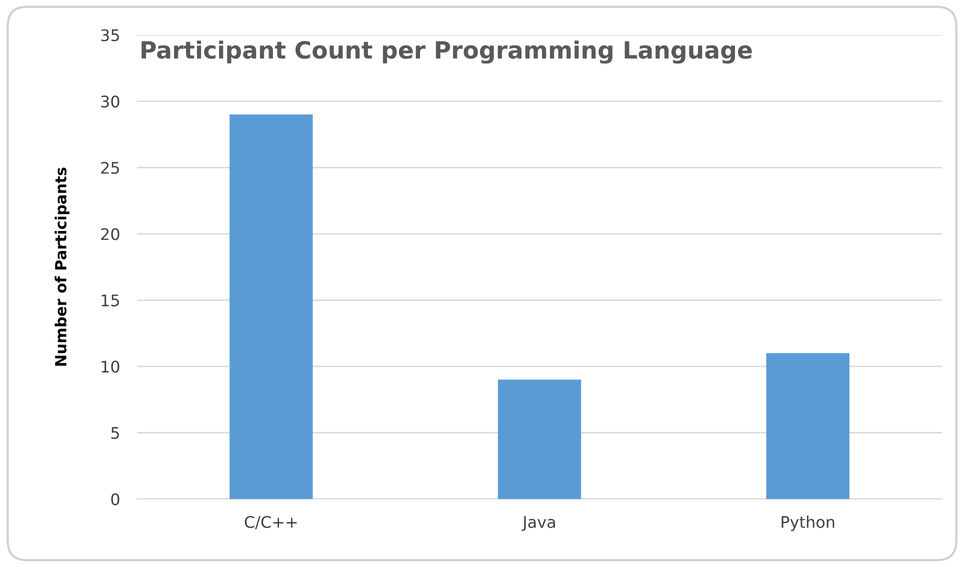 The width and height of the screenshot is (964, 567). I want to click on y-tick-label: 25, so click(110, 168).